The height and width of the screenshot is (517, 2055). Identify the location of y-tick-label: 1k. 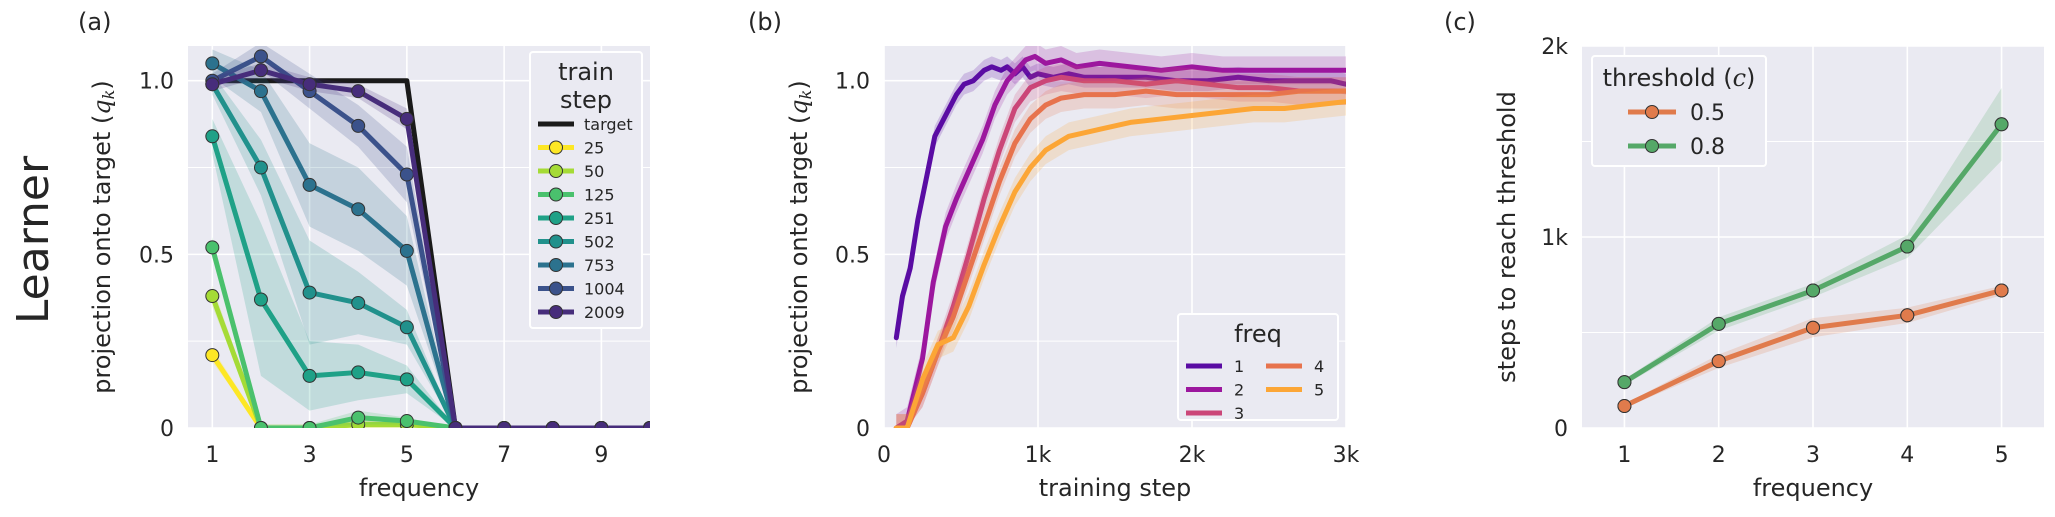
(1554, 238).